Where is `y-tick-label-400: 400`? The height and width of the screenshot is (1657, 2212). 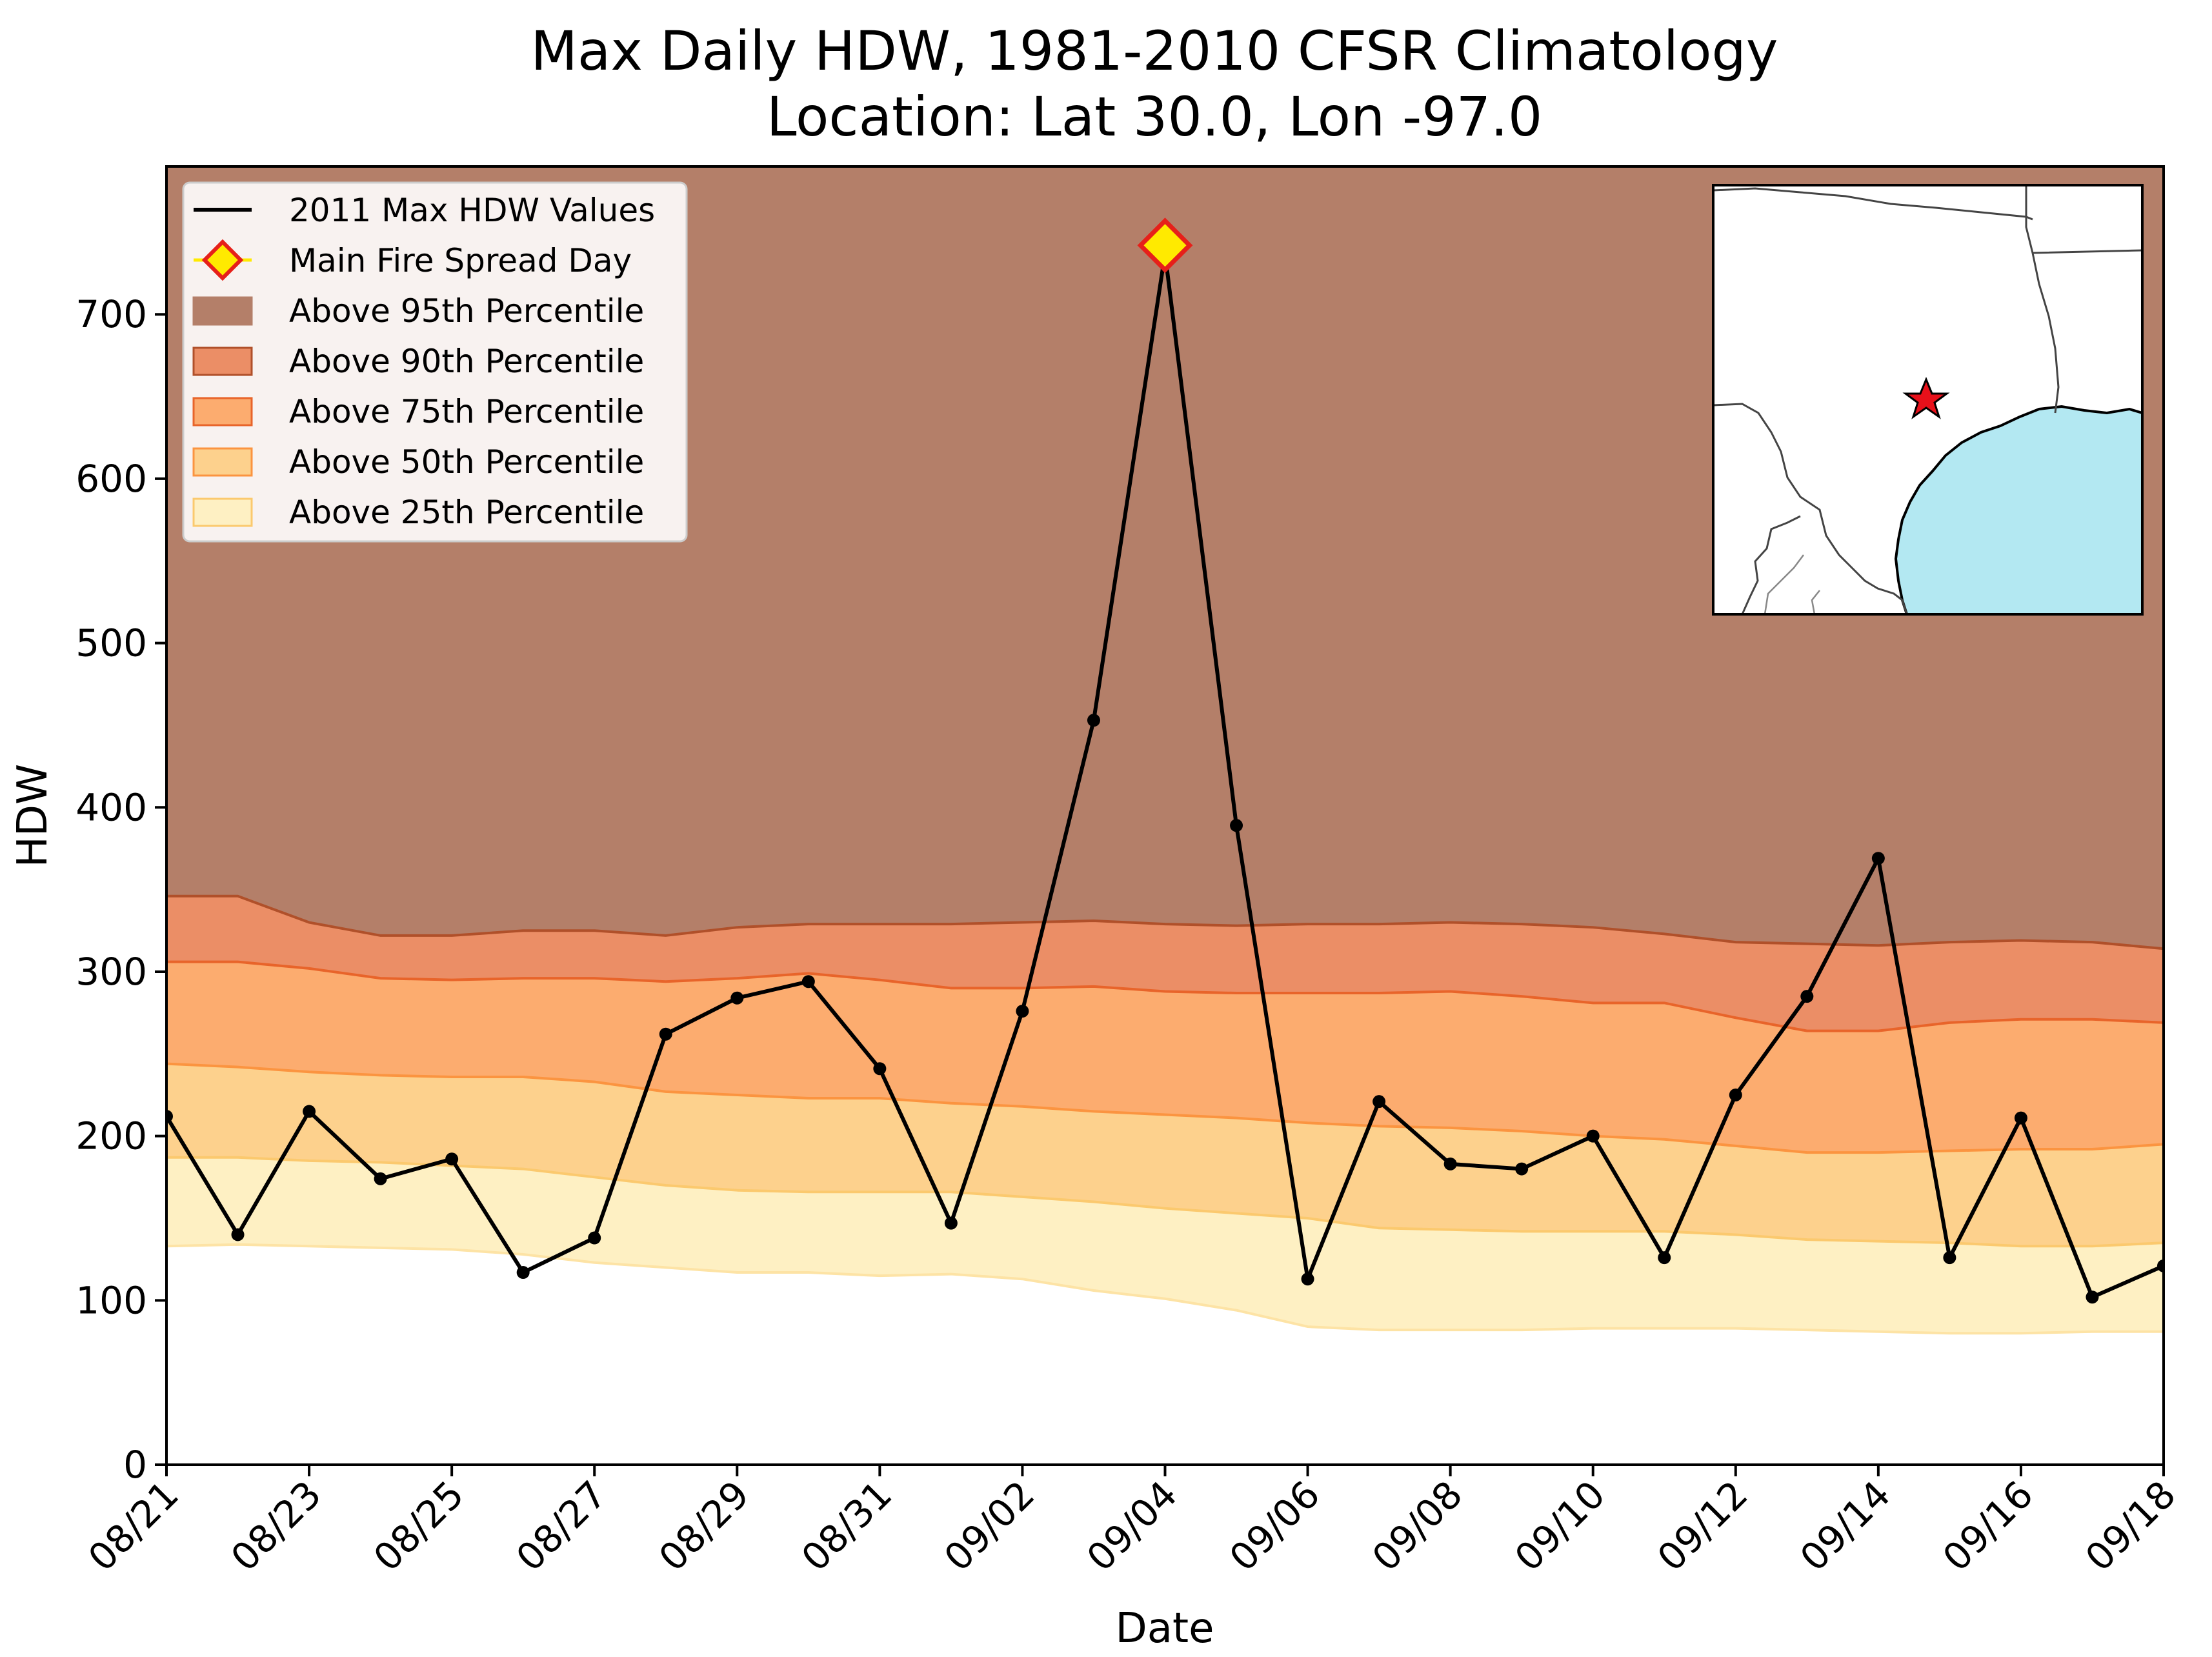 y-tick-label-400: 400 is located at coordinates (111, 807).